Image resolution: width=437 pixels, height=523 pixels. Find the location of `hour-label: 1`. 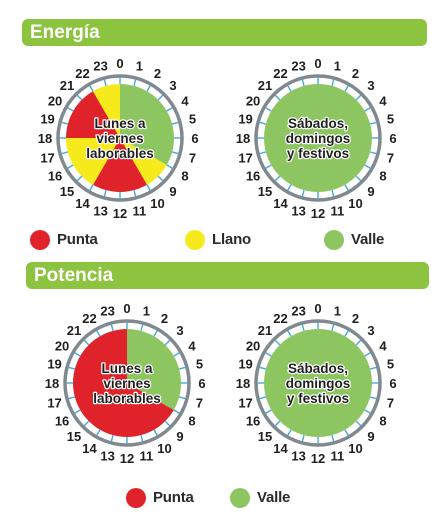

hour-label: 1 is located at coordinates (337, 66).